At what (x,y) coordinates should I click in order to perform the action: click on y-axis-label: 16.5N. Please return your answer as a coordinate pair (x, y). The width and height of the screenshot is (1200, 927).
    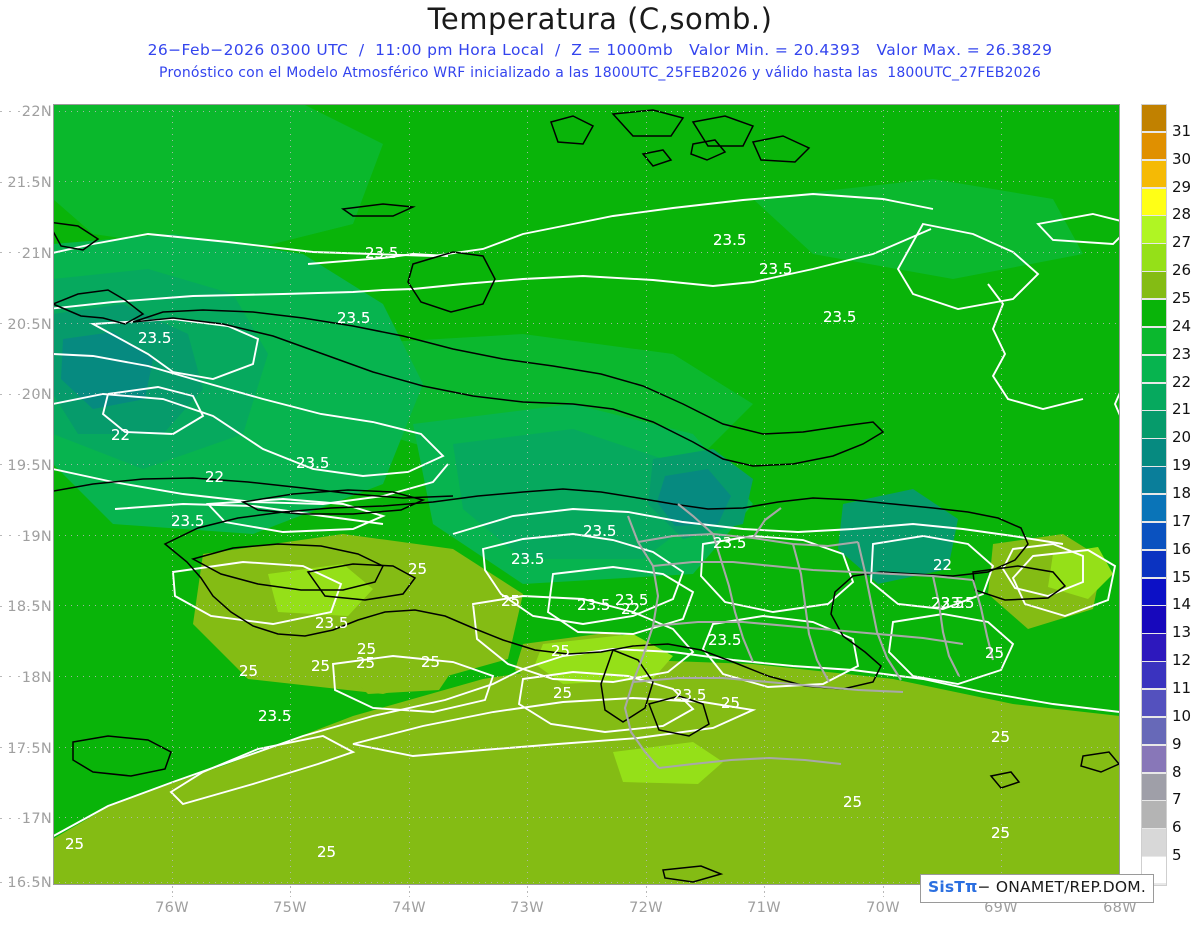
    Looking at the image, I should click on (29, 883).